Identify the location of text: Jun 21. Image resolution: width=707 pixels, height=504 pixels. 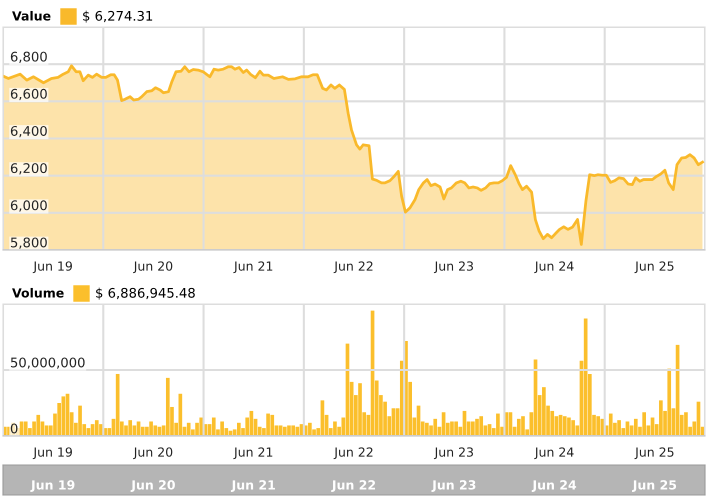
(252, 486).